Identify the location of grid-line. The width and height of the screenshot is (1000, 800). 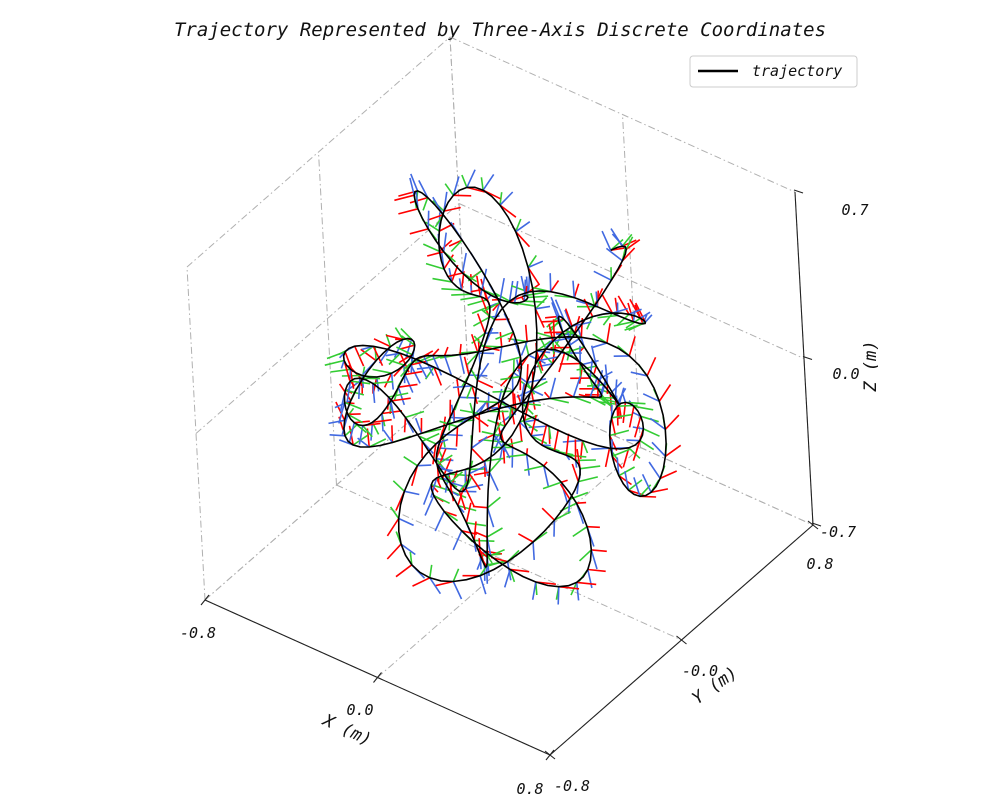
(327, 318).